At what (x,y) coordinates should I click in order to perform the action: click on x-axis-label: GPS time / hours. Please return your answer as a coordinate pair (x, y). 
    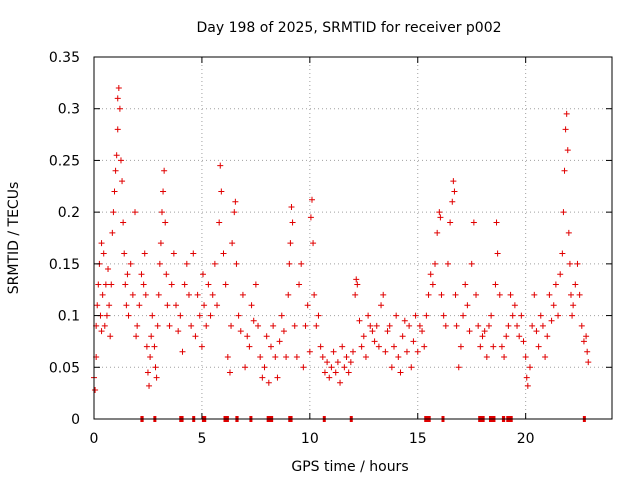
    Looking at the image, I should click on (349, 467).